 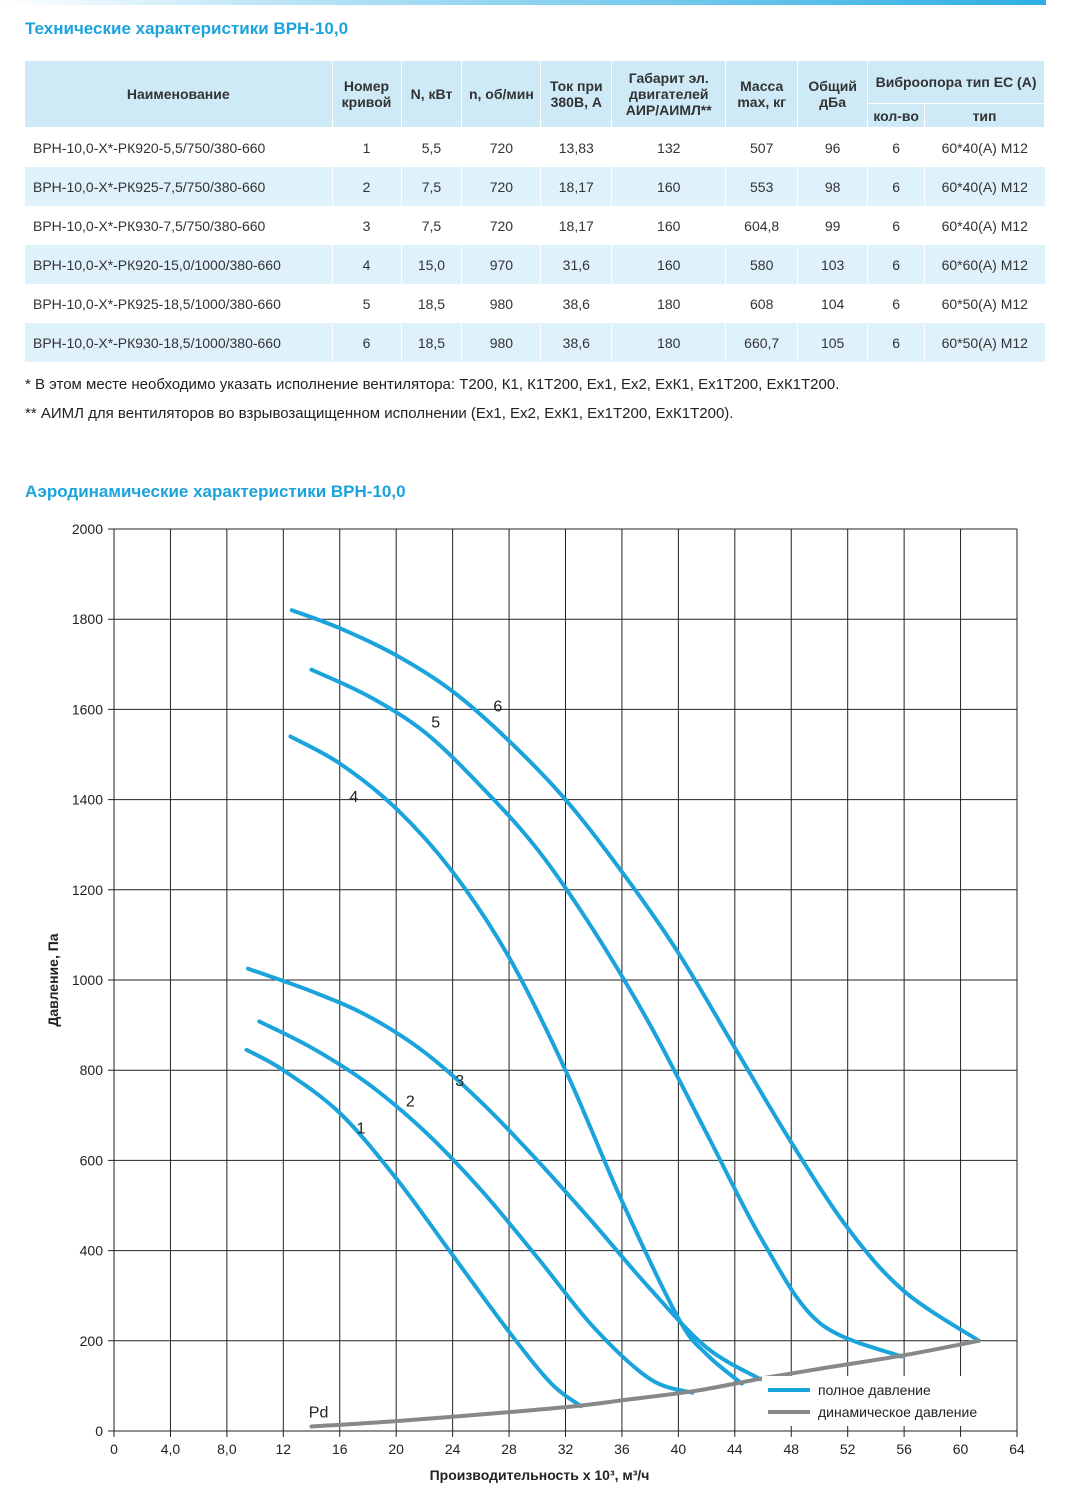 What do you see at coordinates (566, 1449) in the screenshot?
I see `x-tick-label: 32` at bounding box center [566, 1449].